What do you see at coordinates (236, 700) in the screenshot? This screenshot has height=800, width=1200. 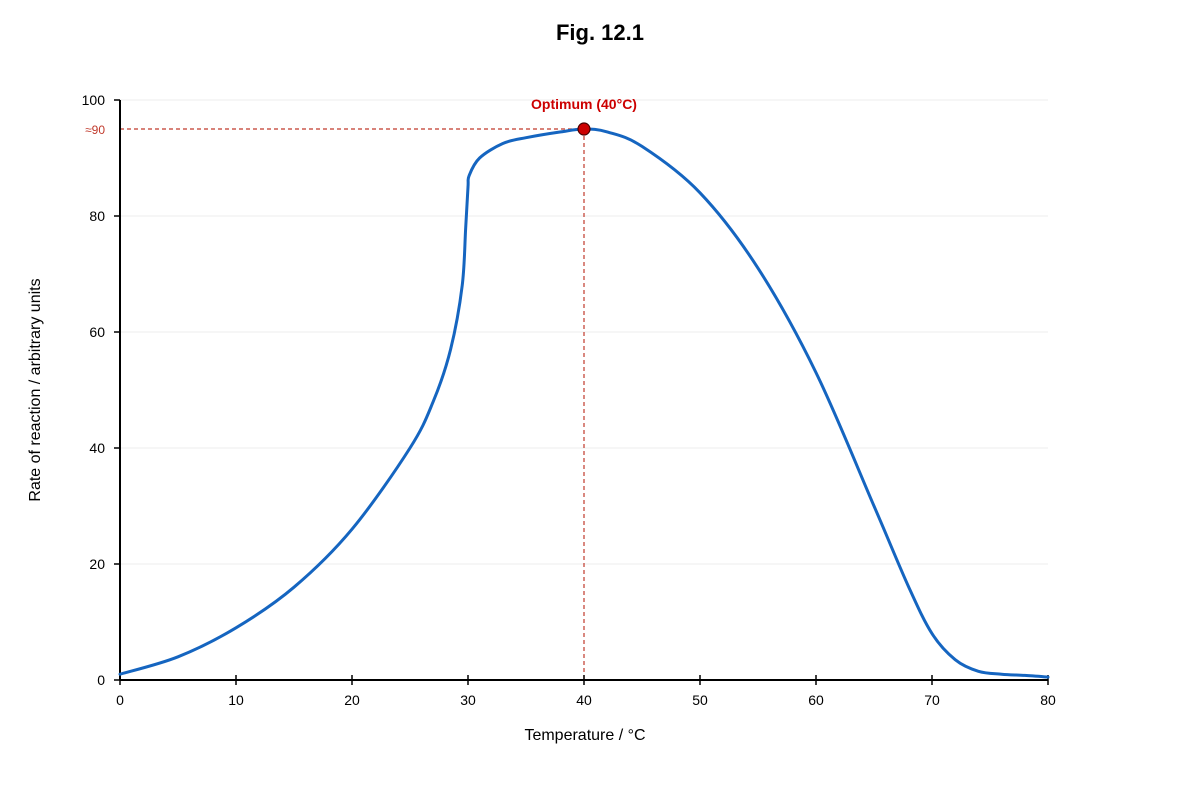 I see `x-tick-label: 10` at bounding box center [236, 700].